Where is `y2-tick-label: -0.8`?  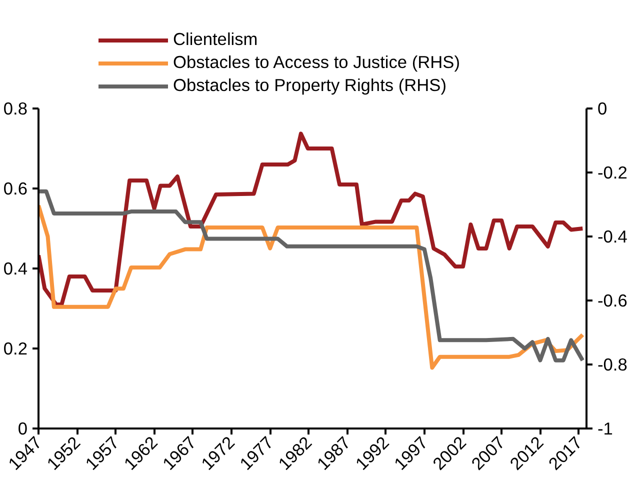
y2-tick-label: -0.8 is located at coordinates (613, 364).